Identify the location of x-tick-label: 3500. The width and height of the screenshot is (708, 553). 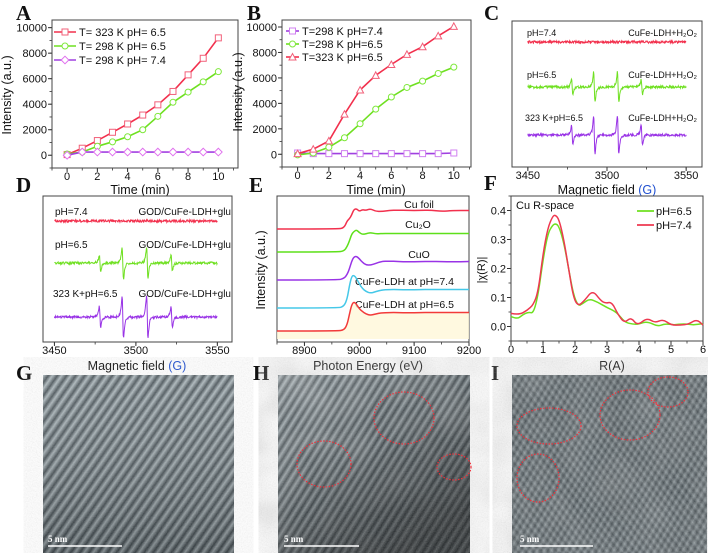
(136, 351).